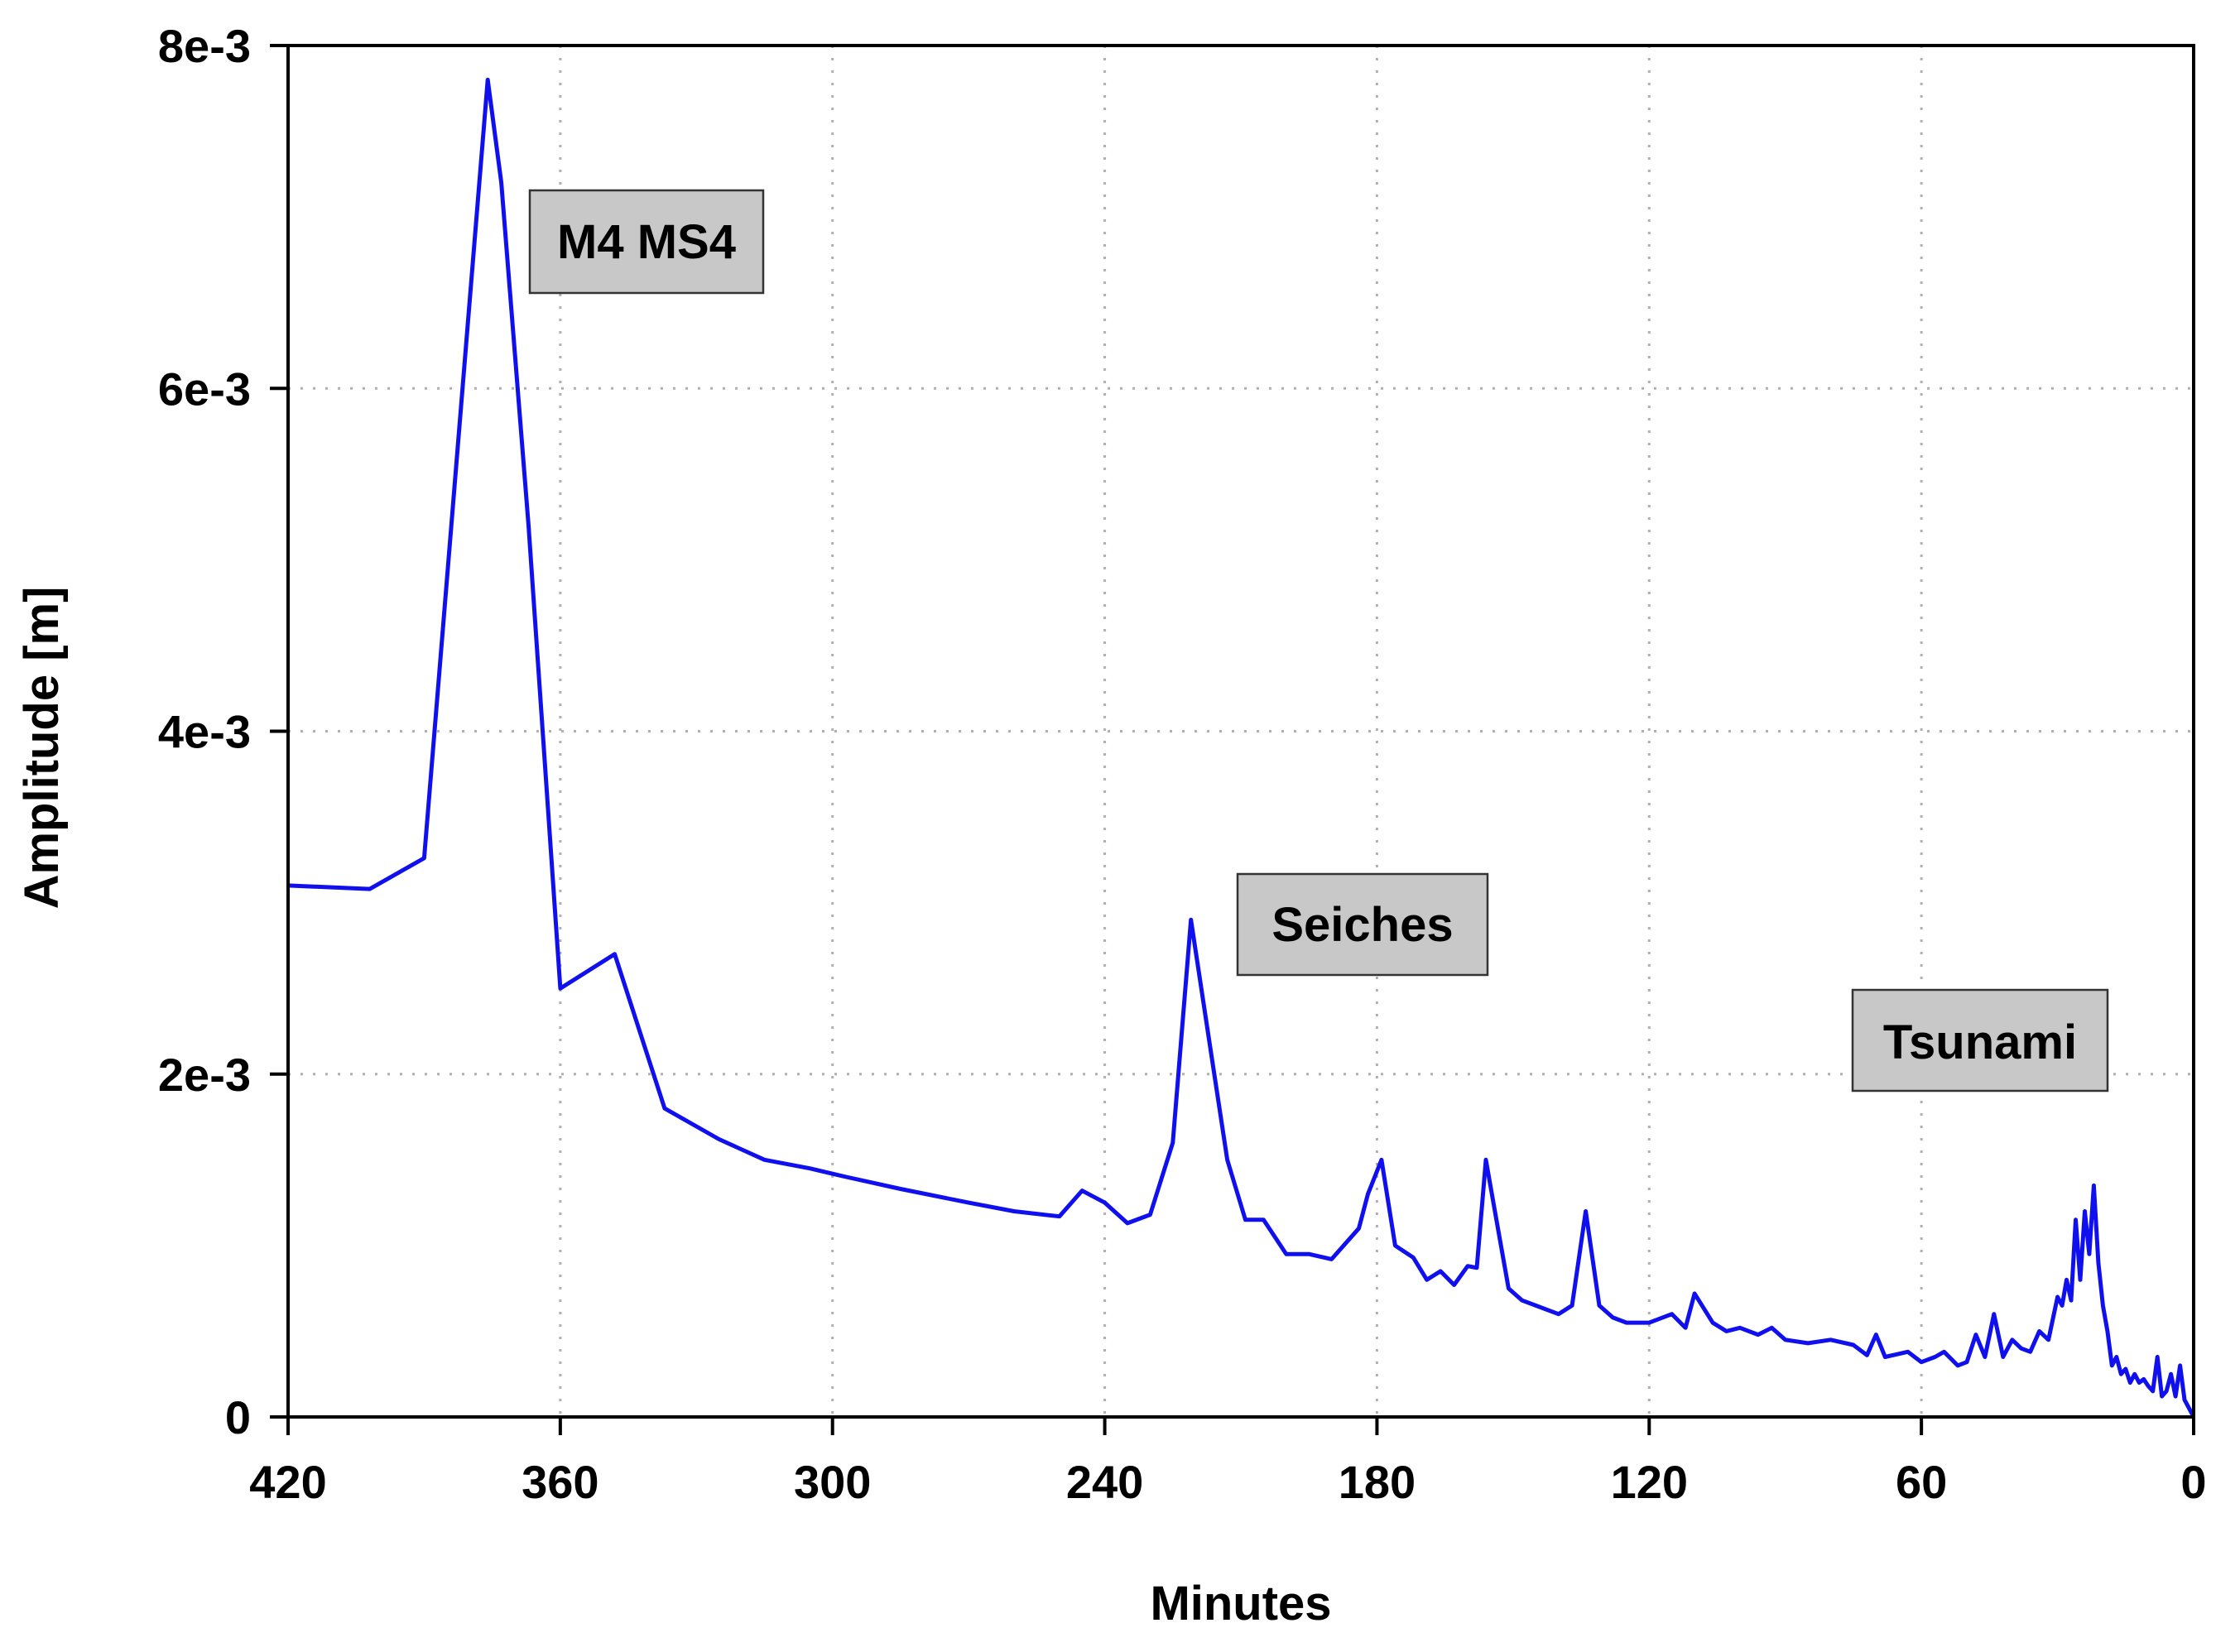  Describe the element at coordinates (832, 1482) in the screenshot. I see `x-tick-label: 300` at that location.